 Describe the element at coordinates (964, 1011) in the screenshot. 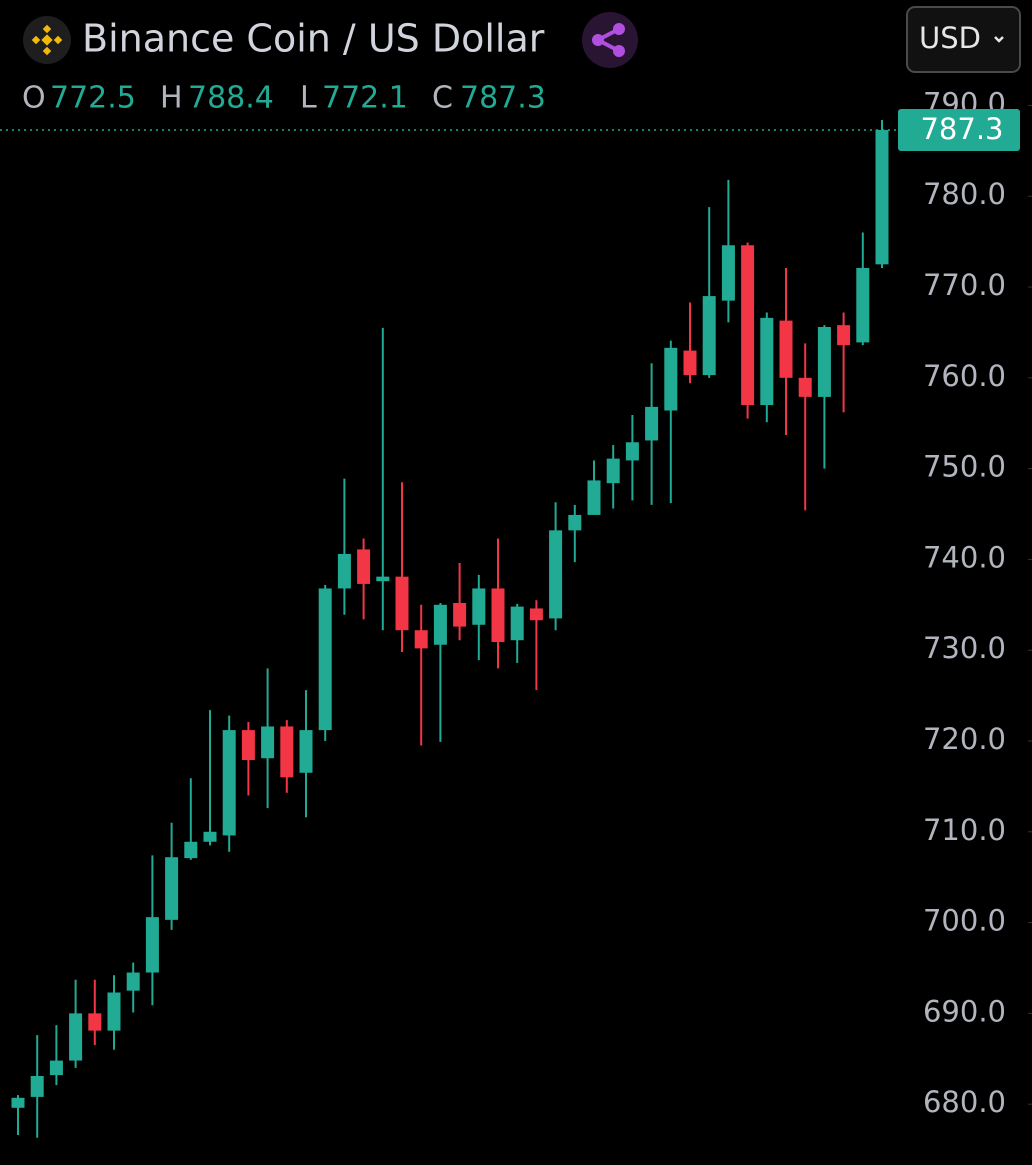

I see `y-tick-label: 690.0` at that location.